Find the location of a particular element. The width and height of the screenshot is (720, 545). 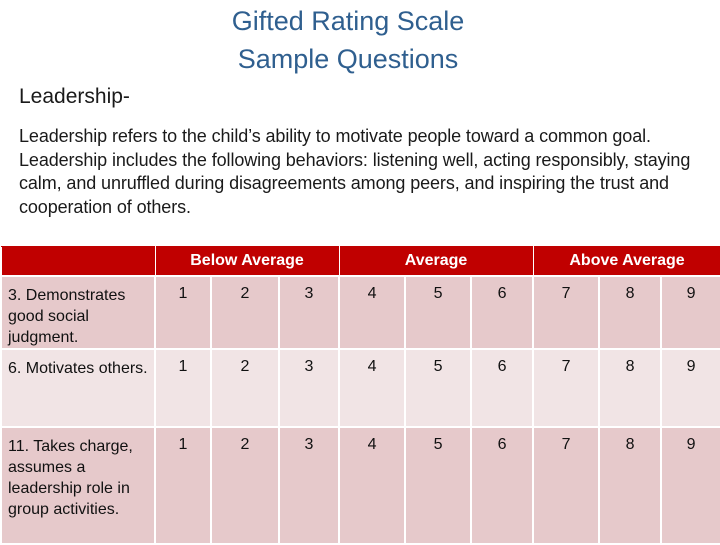

table-row: 6. Motivates others. 1 2 3 4 5 6 7 8 9 is located at coordinates (360, 388).